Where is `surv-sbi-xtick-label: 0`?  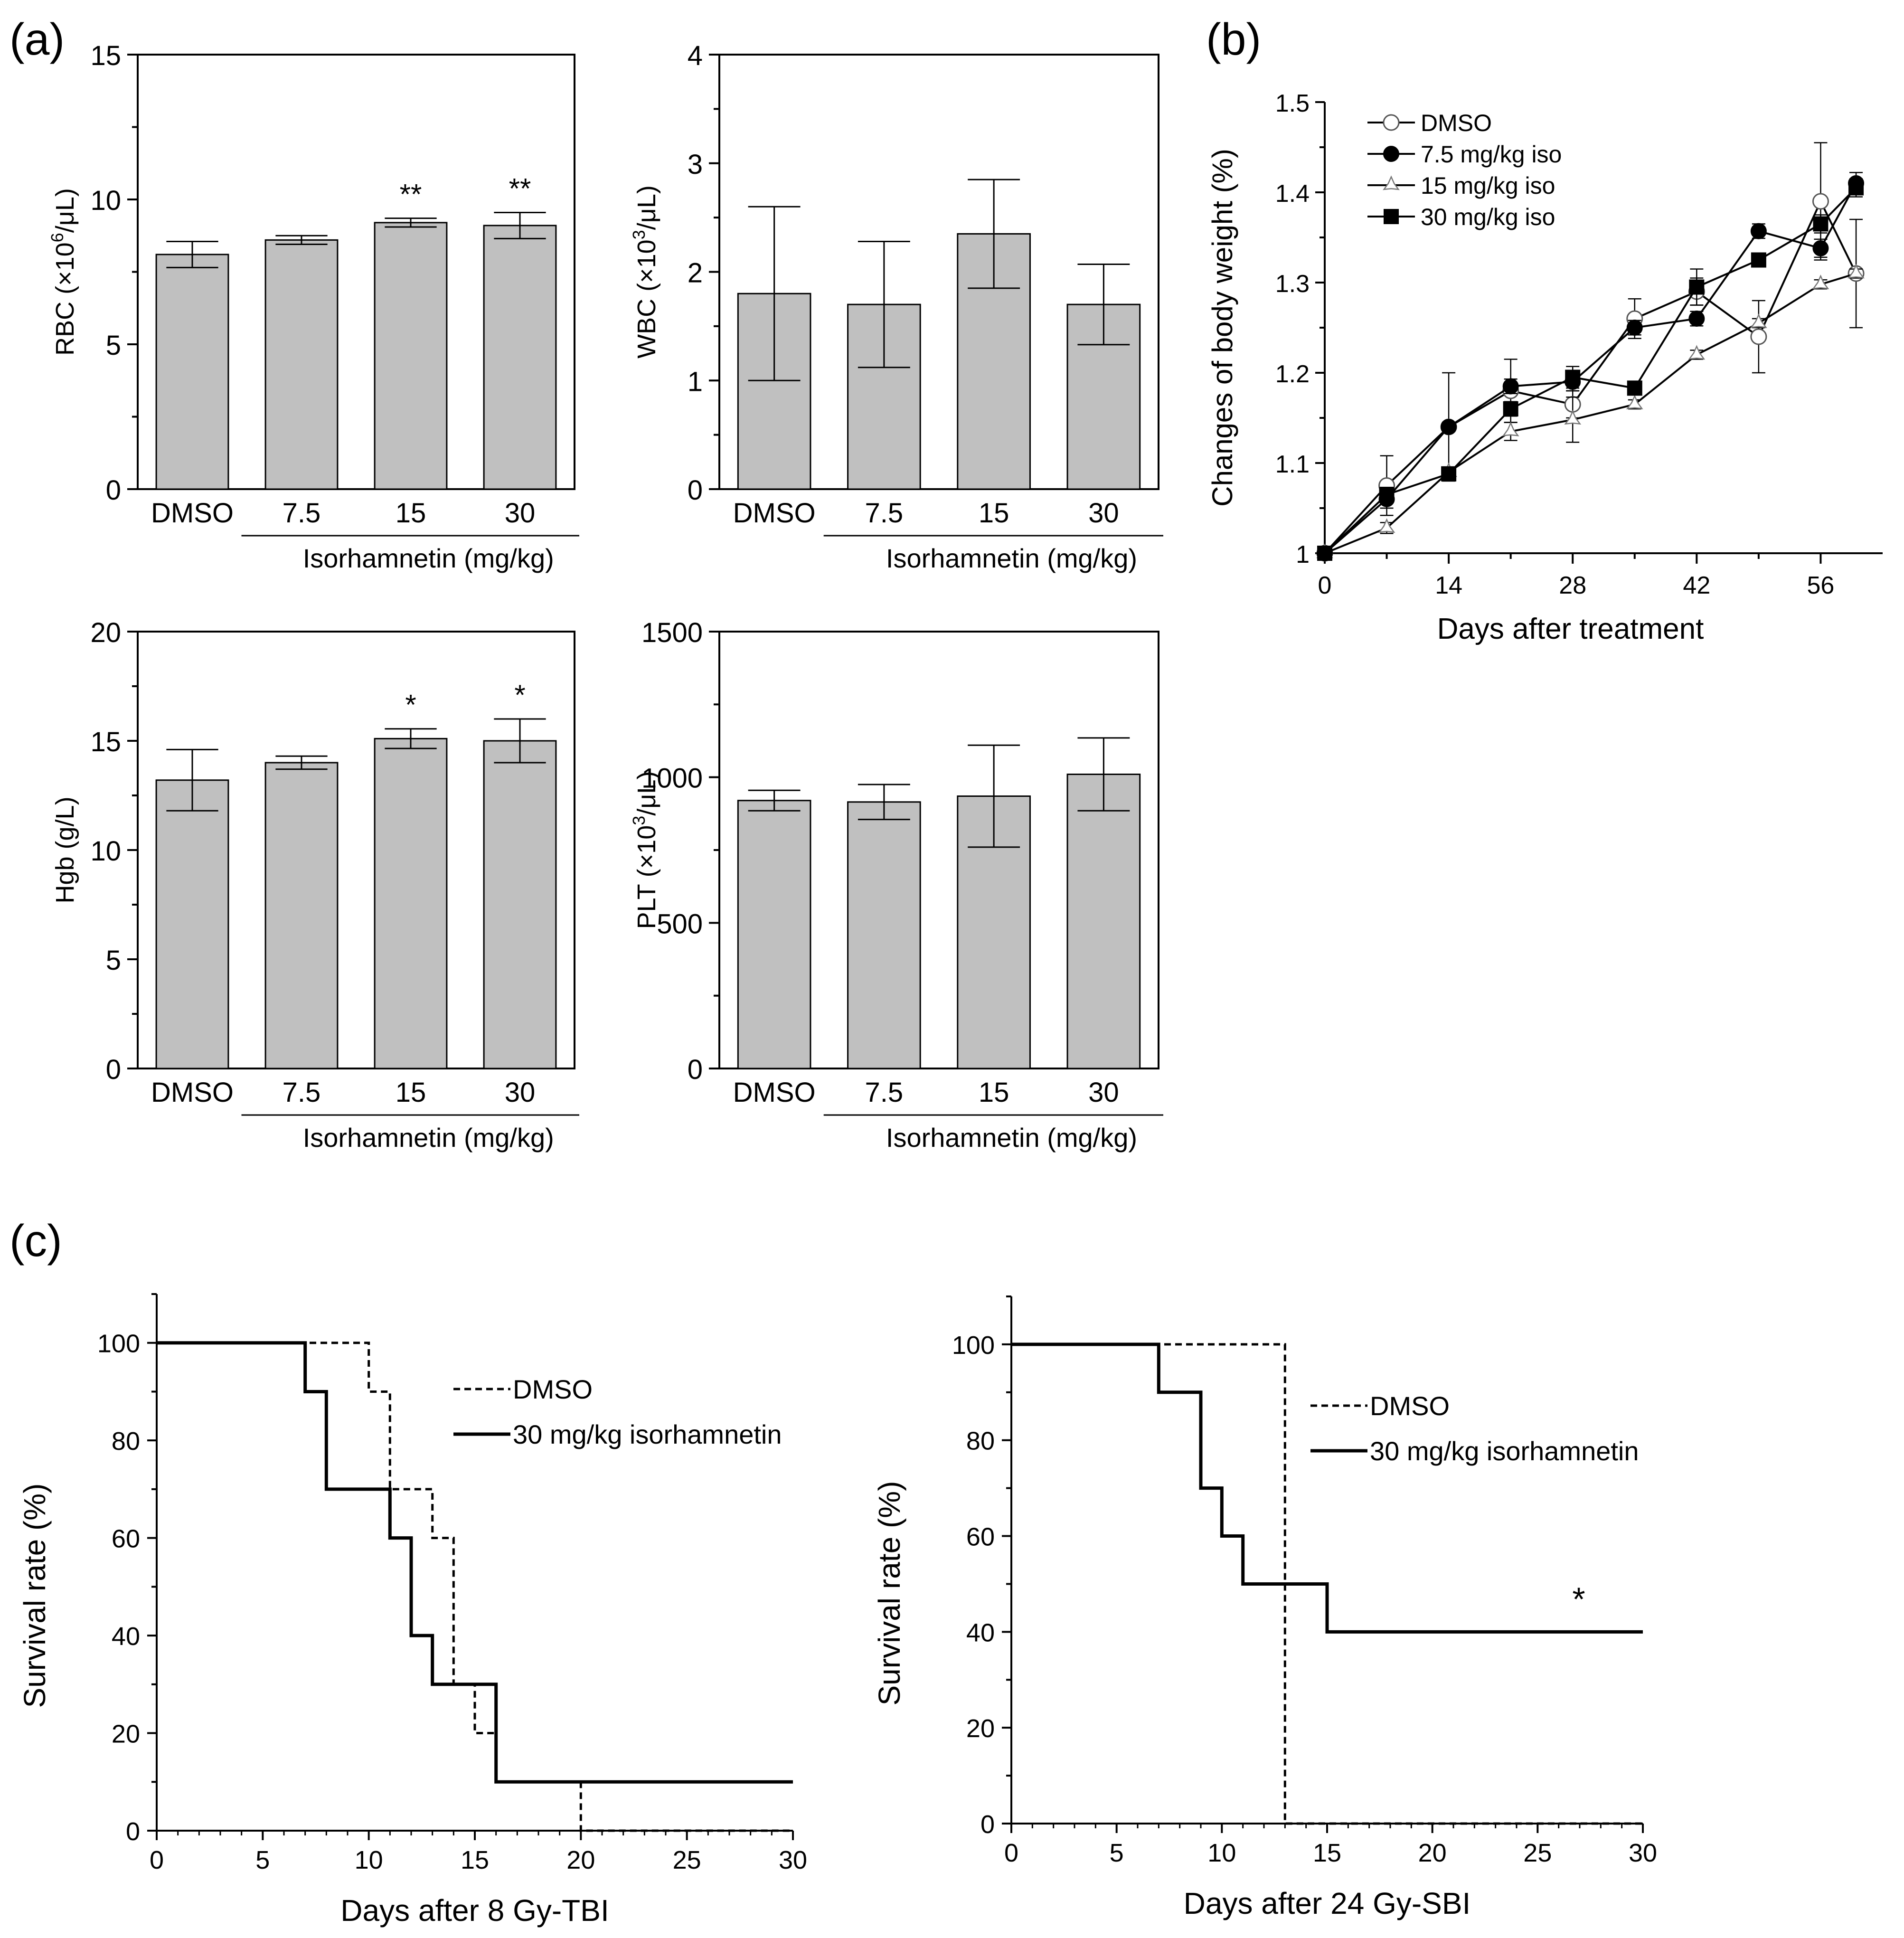 surv-sbi-xtick-label: 0 is located at coordinates (1011, 1853).